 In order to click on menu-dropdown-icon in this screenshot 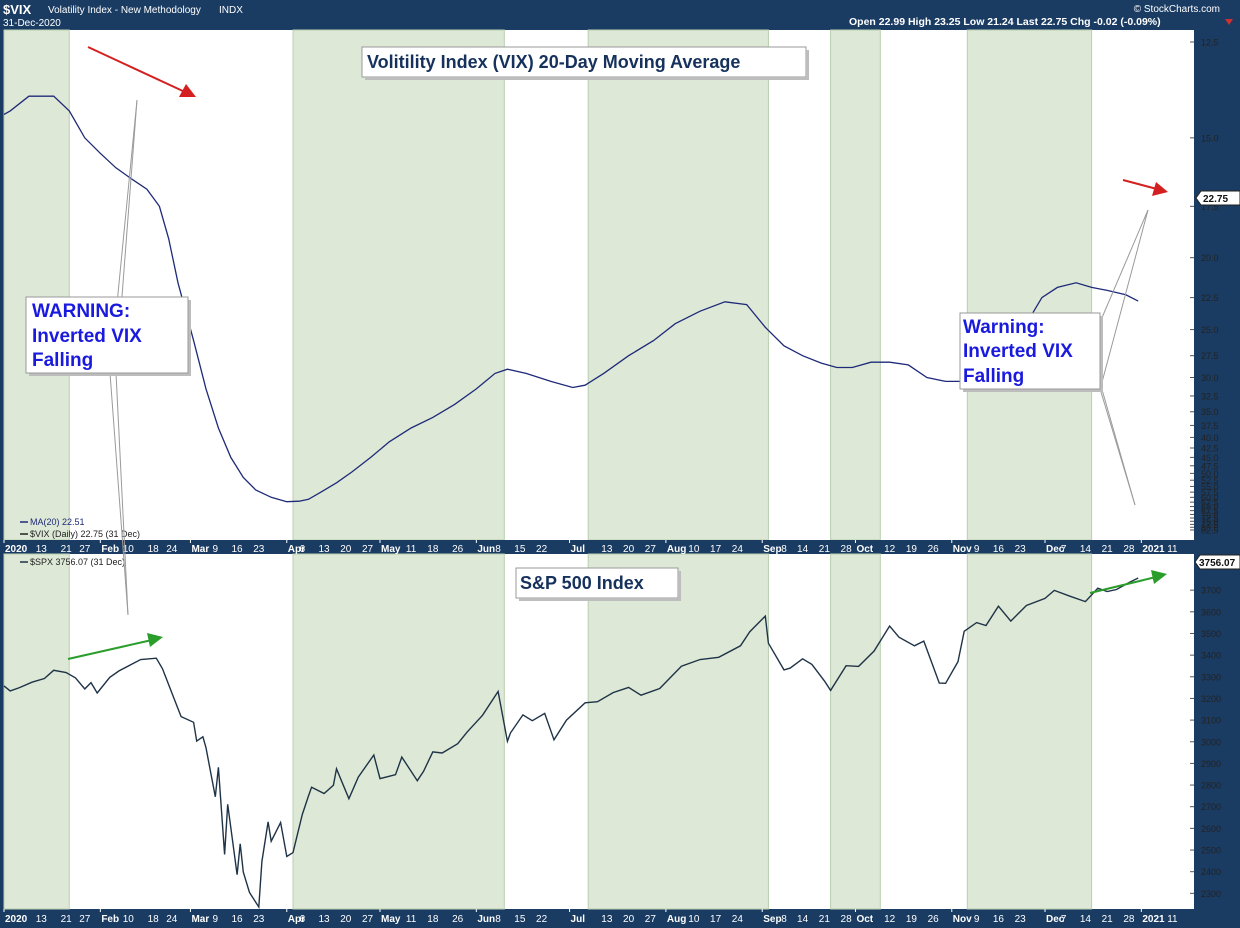, I will do `click(1229, 22)`.